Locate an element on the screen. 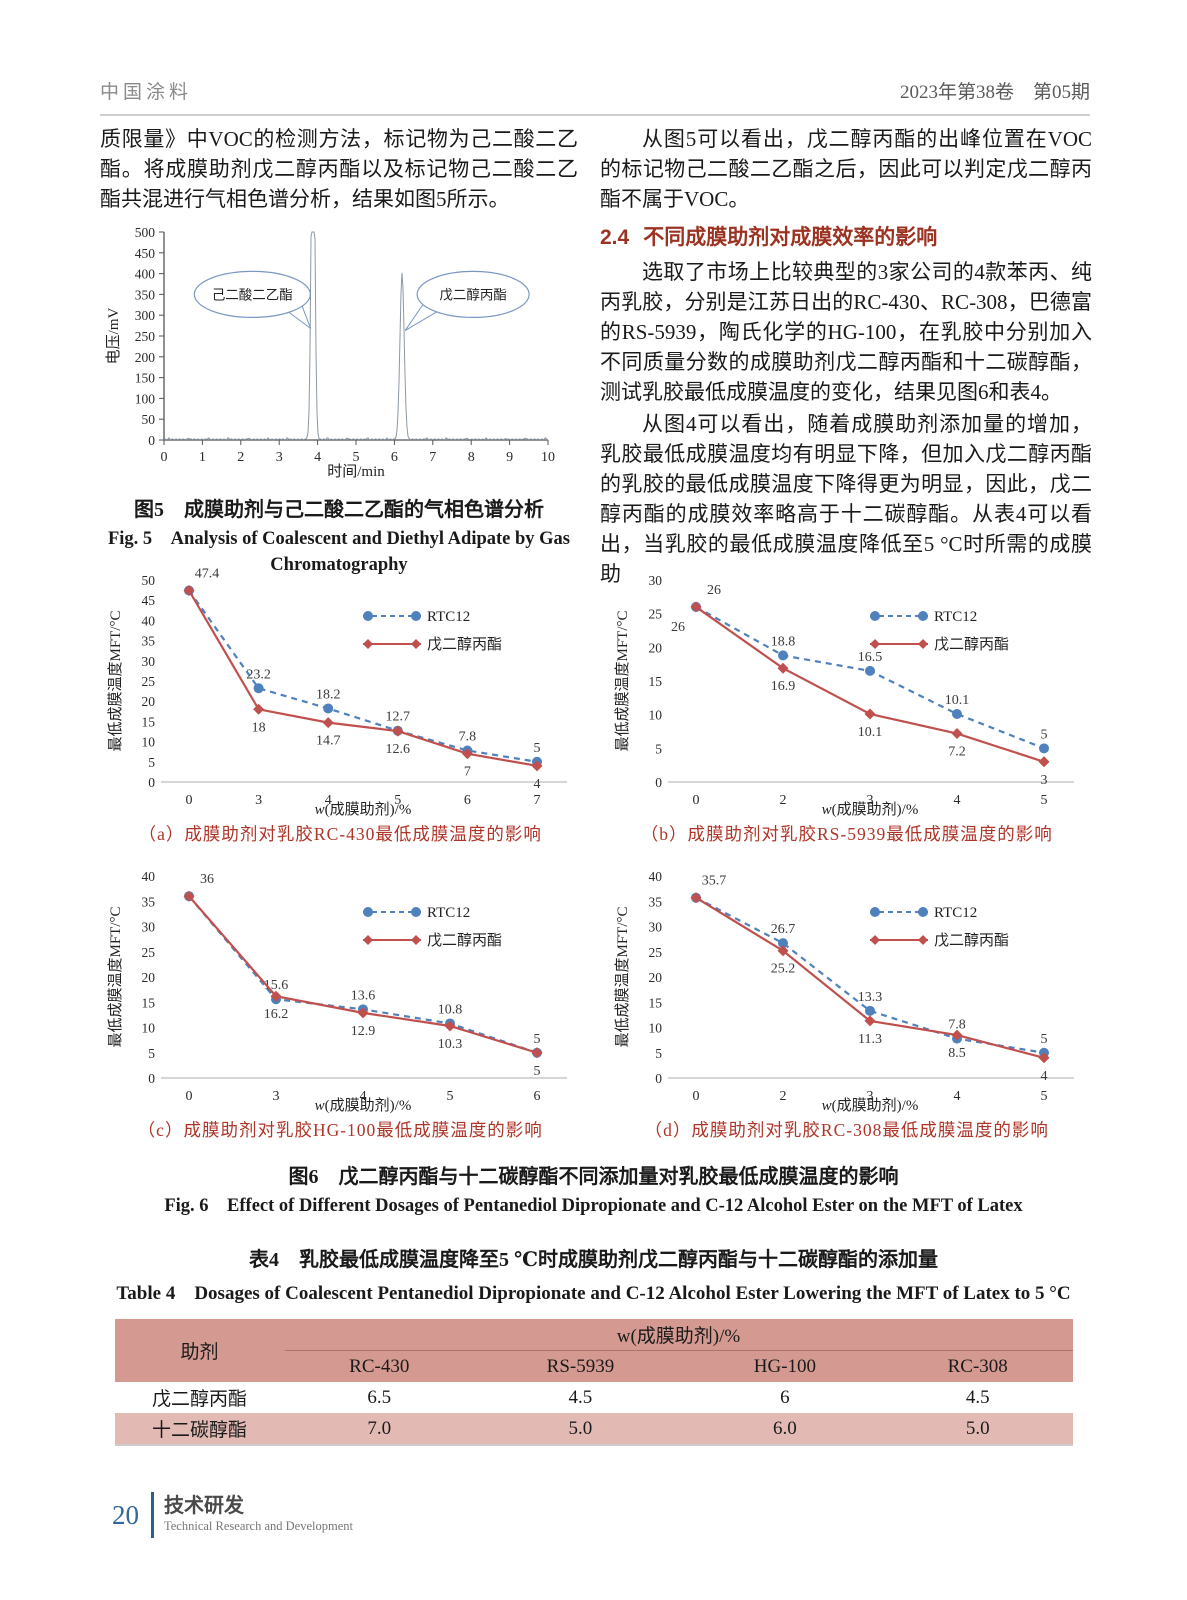 Image resolution: width=1187 pixels, height=1600 pixels. page-header: 中国涂料 2023年第38卷 第05期 is located at coordinates (595, 93).